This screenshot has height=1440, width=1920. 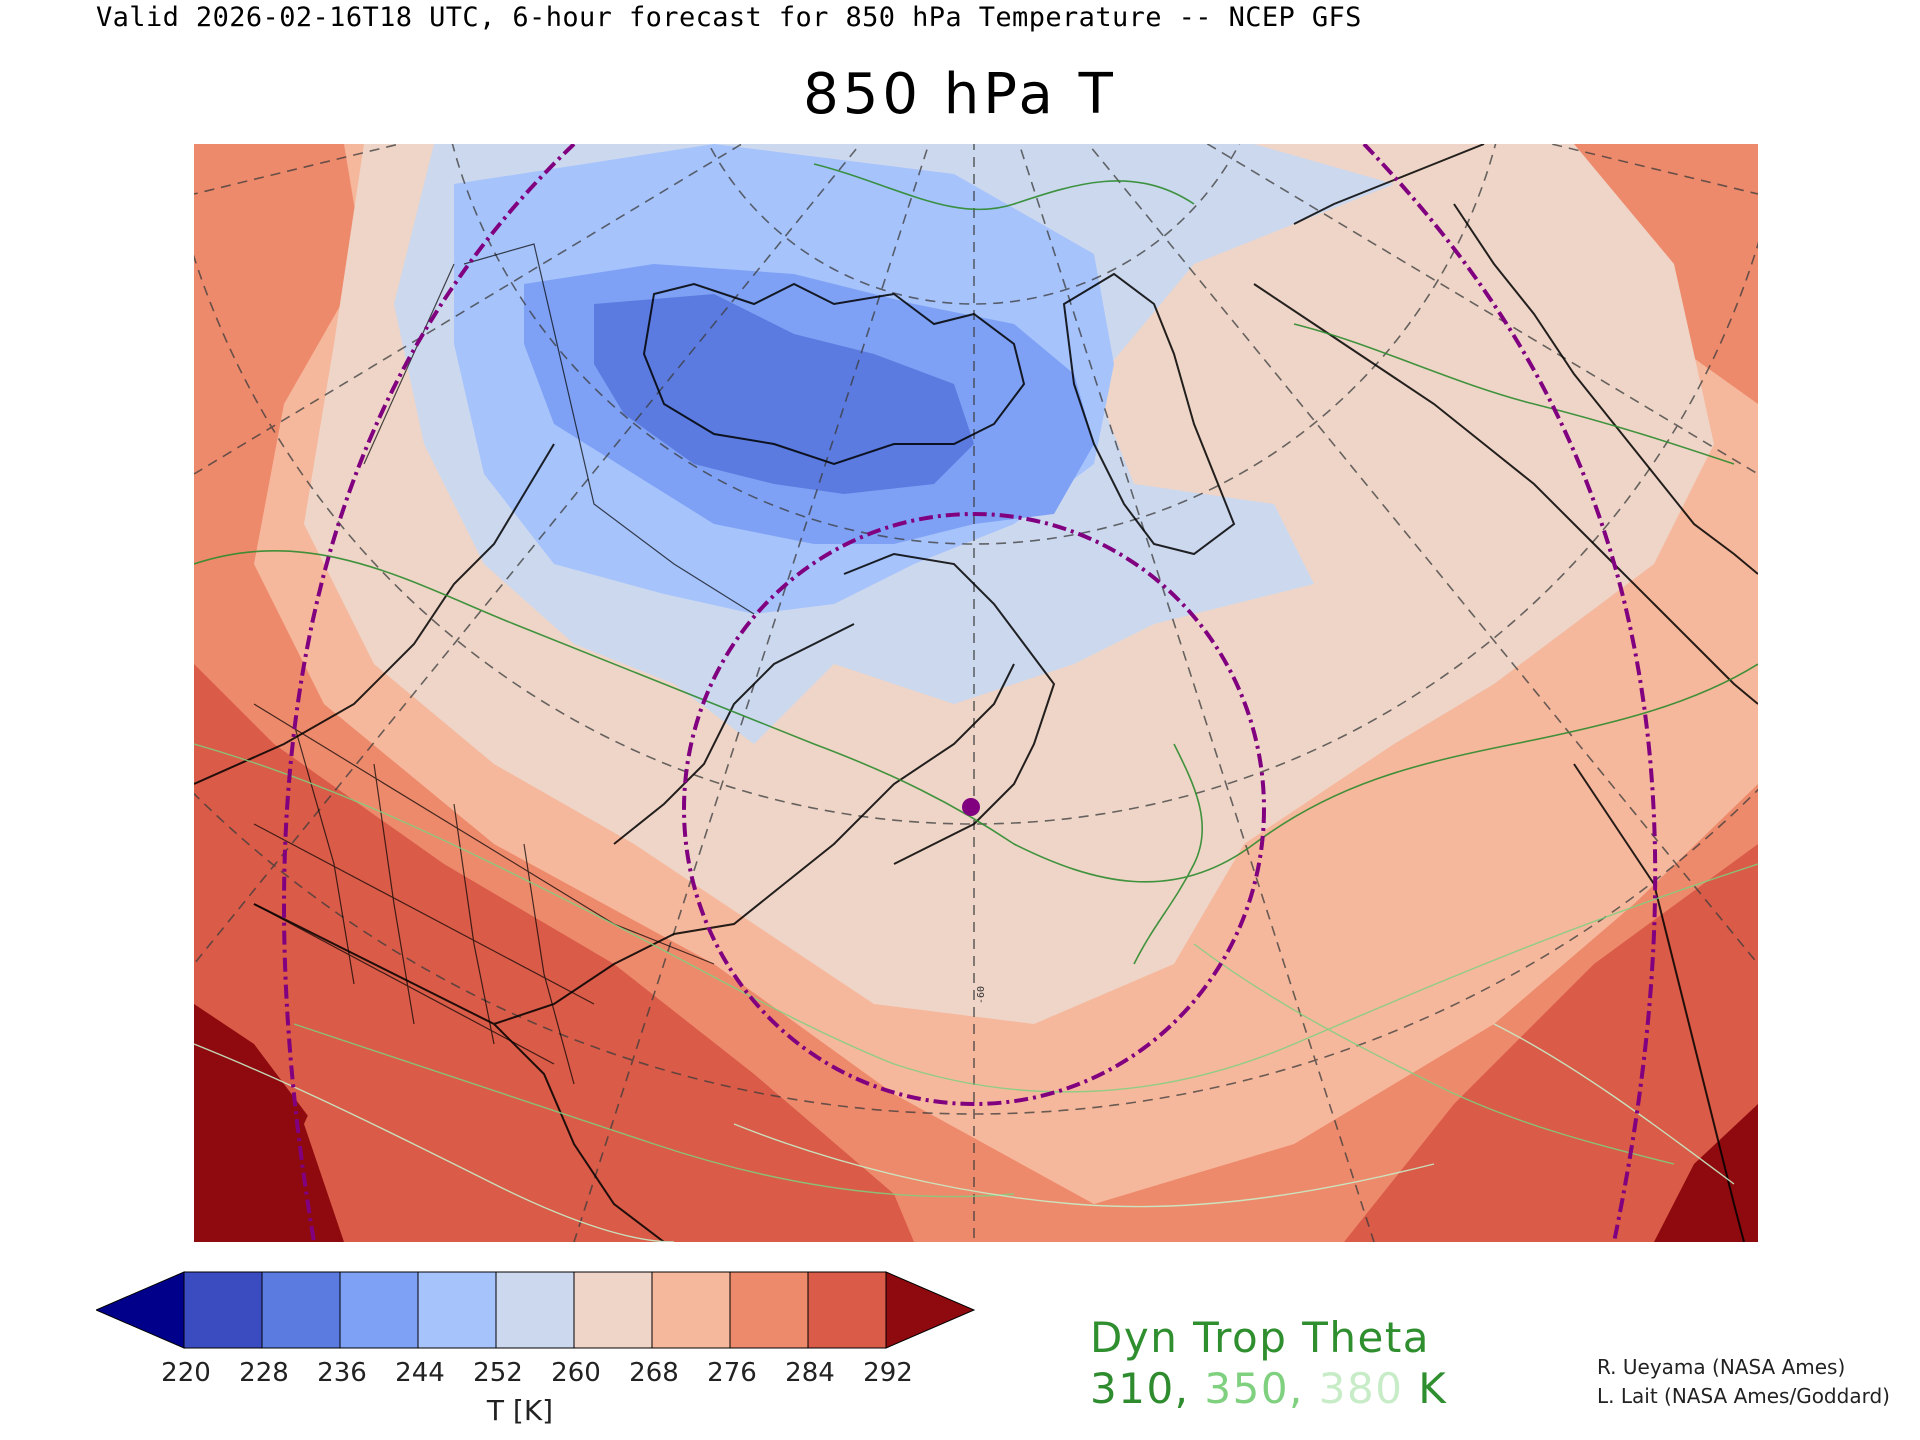 I want to click on colorbar-tick-228: 228, so click(x=264, y=1373).